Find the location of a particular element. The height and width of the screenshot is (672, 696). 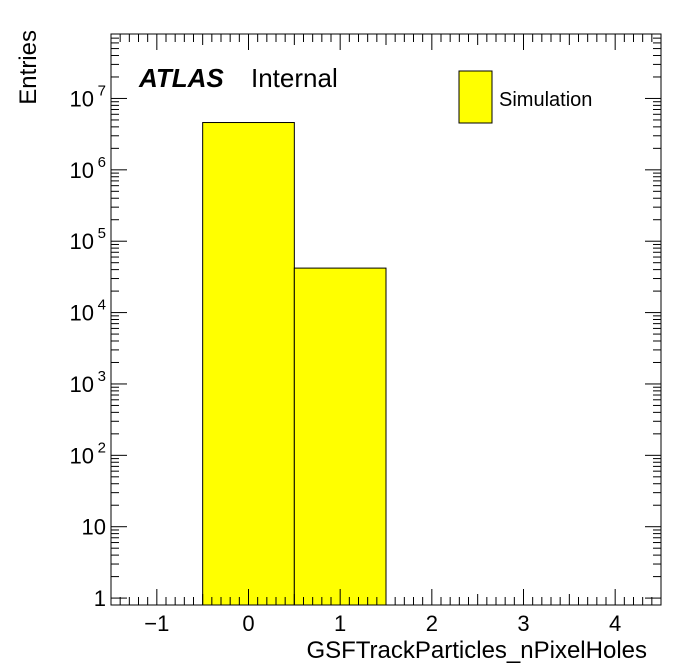

atlas-label: ATLAS is located at coordinates (181, 78).